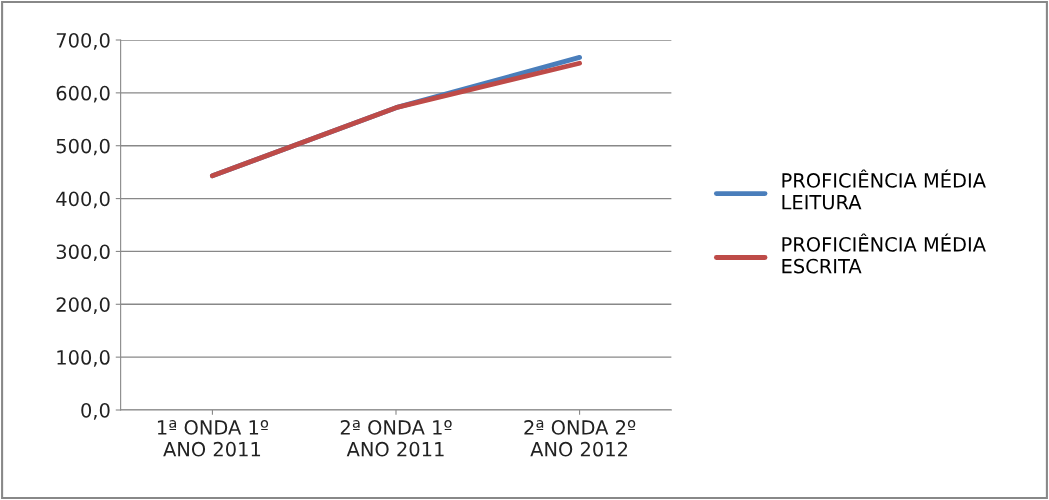 The width and height of the screenshot is (1049, 500). What do you see at coordinates (83, 94) in the screenshot?
I see `y-tick-label: 600,0` at bounding box center [83, 94].